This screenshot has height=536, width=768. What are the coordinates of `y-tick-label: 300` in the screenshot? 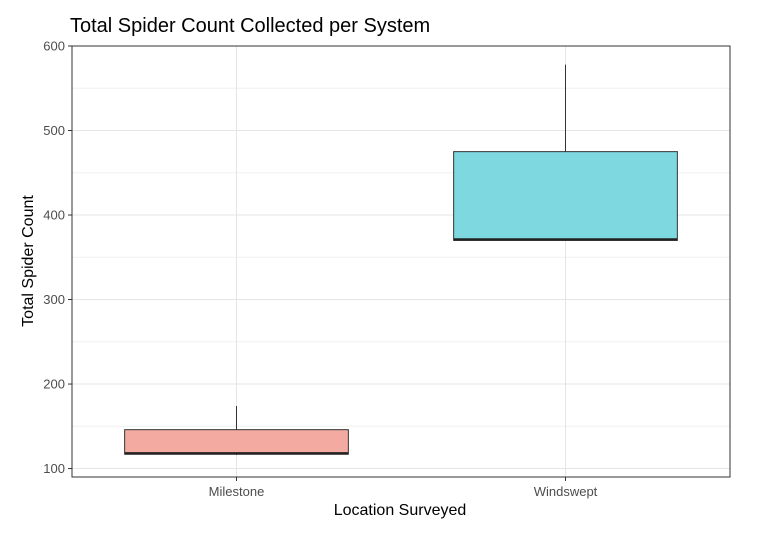 It's located at (54, 299).